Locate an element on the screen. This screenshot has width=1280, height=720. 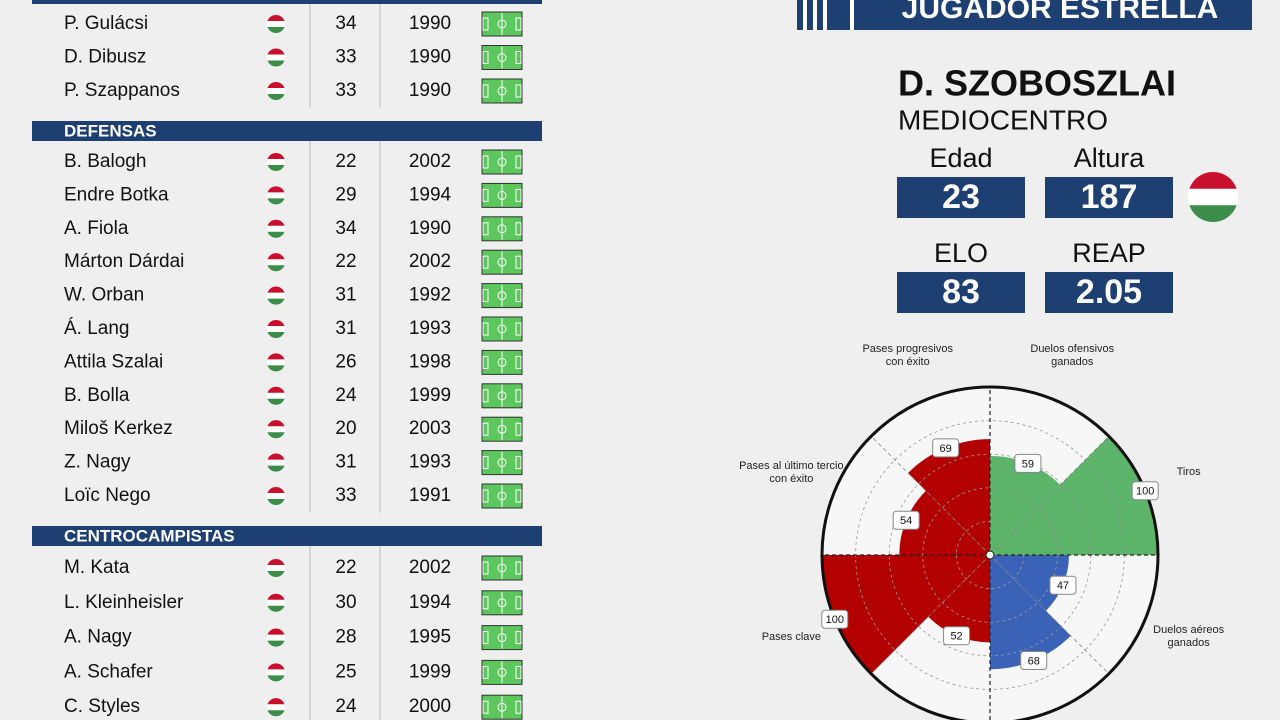
player-age: 30 is located at coordinates (345, 602).